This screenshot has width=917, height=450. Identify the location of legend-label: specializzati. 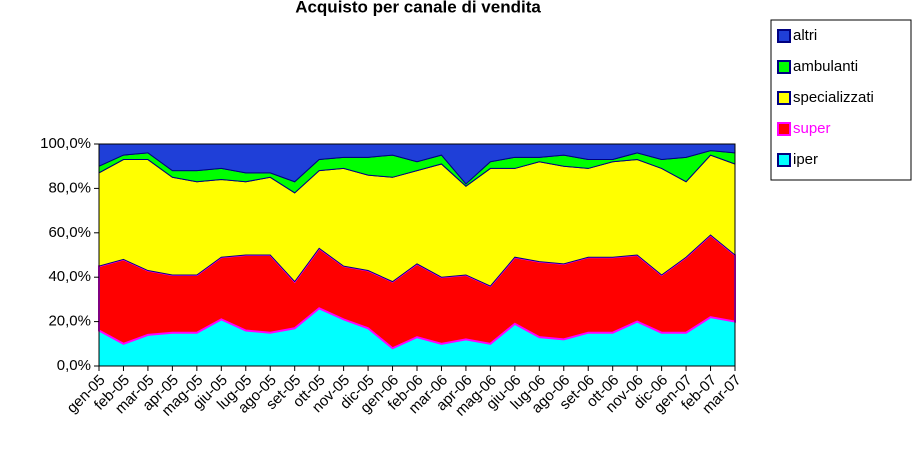
(833, 97).